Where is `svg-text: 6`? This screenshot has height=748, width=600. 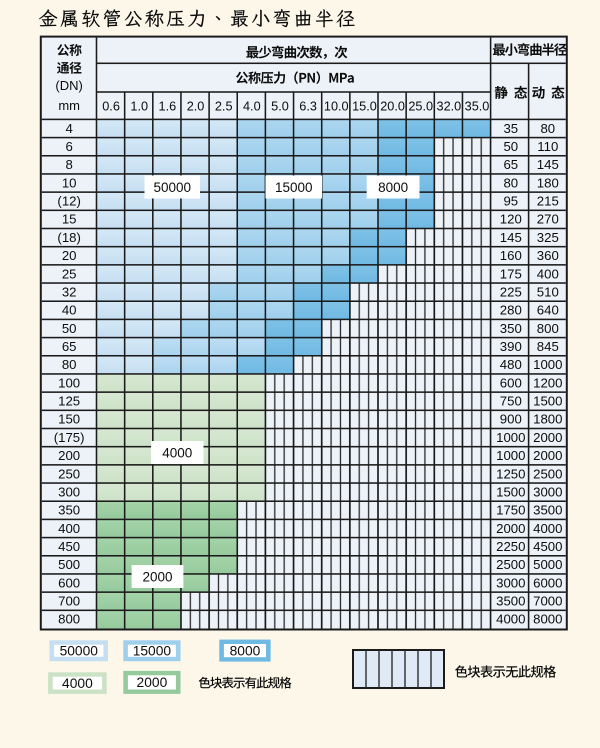
svg-text: 6 is located at coordinates (68, 146).